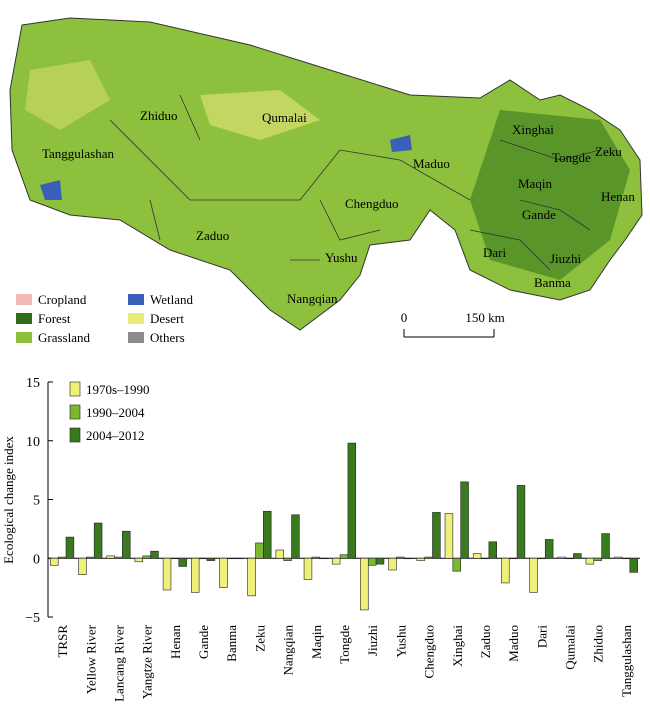  Describe the element at coordinates (212, 235) in the screenshot. I see `map-region-label: Zaduo` at that location.